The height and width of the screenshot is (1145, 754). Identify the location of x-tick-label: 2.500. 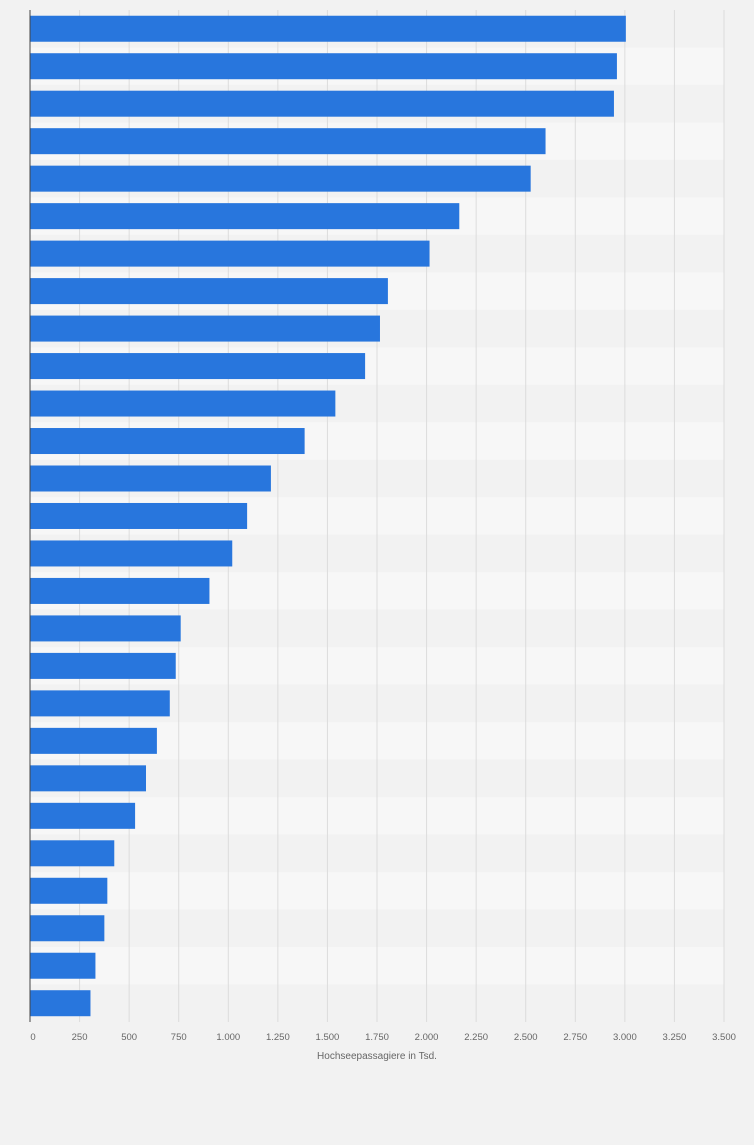
(526, 1037).